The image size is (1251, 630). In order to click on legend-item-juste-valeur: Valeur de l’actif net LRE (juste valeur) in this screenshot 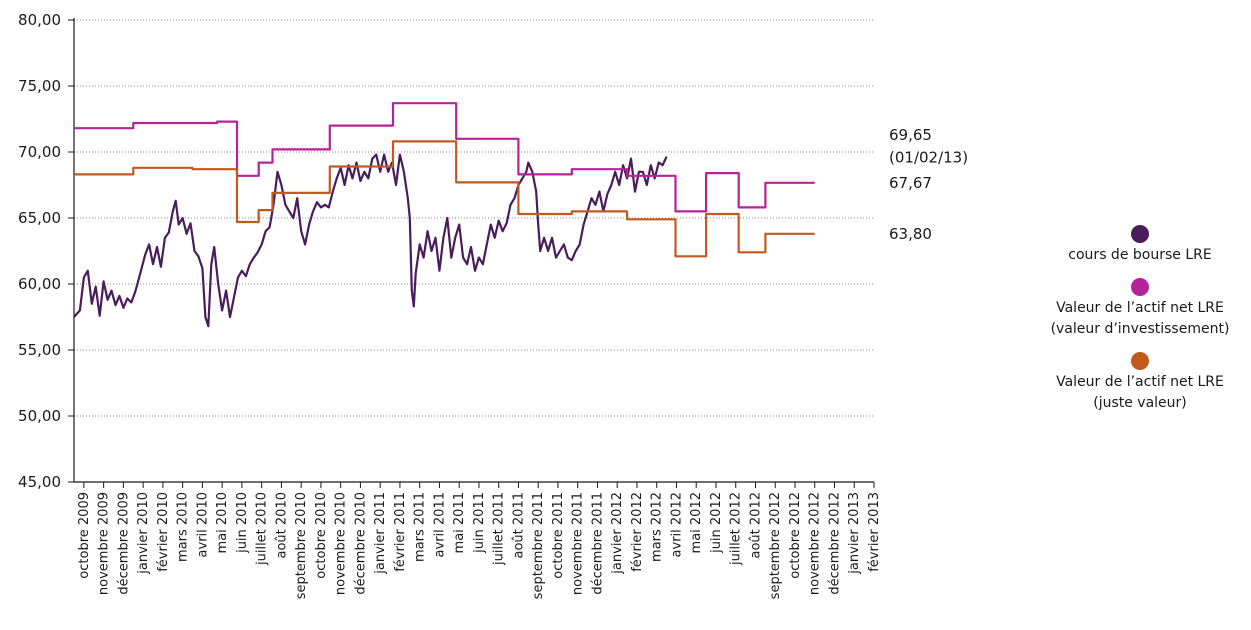, I will do `click(1140, 383)`.